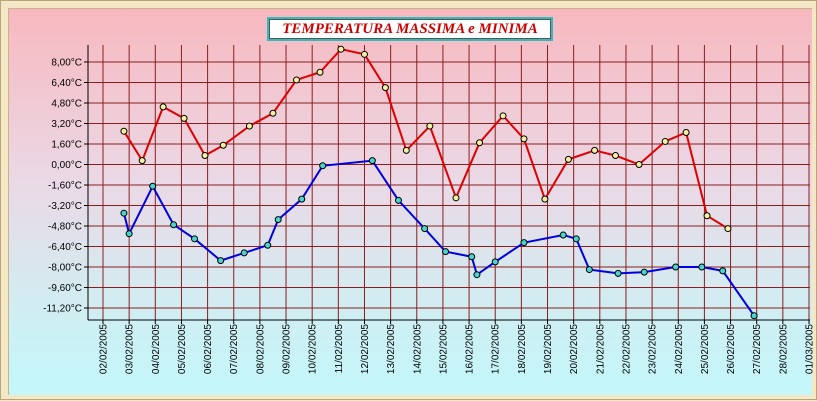 The width and height of the screenshot is (817, 401). I want to click on y-tick-label: -1,60°C, so click(65, 186).